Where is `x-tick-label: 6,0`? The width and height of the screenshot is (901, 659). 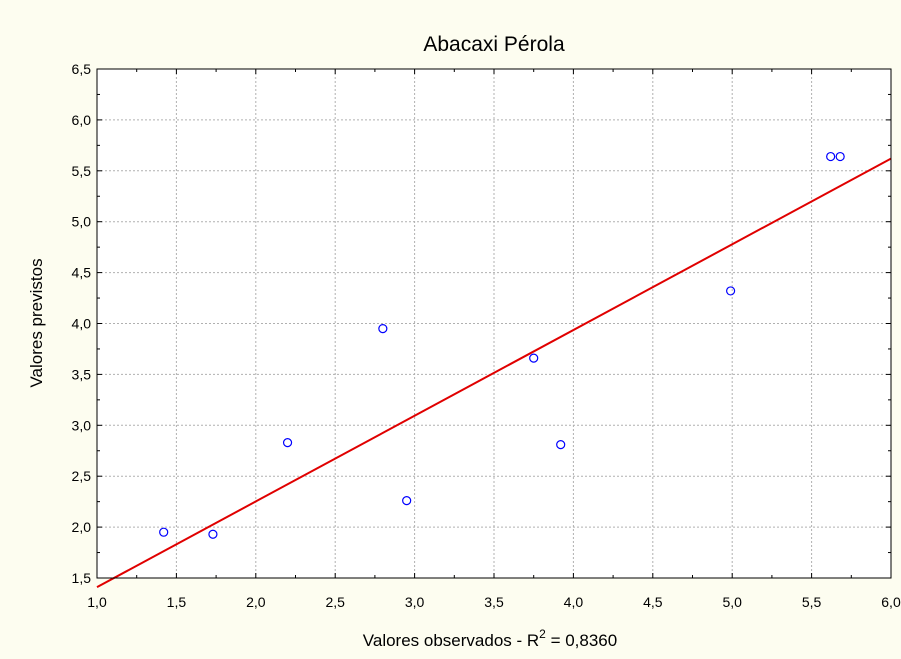
x-tick-label: 6,0 is located at coordinates (891, 602).